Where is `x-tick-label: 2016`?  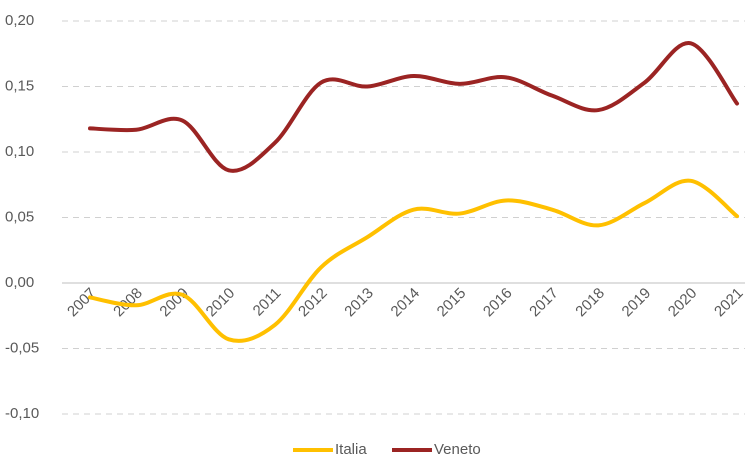
x-tick-label: 2016 is located at coordinates (498, 303).